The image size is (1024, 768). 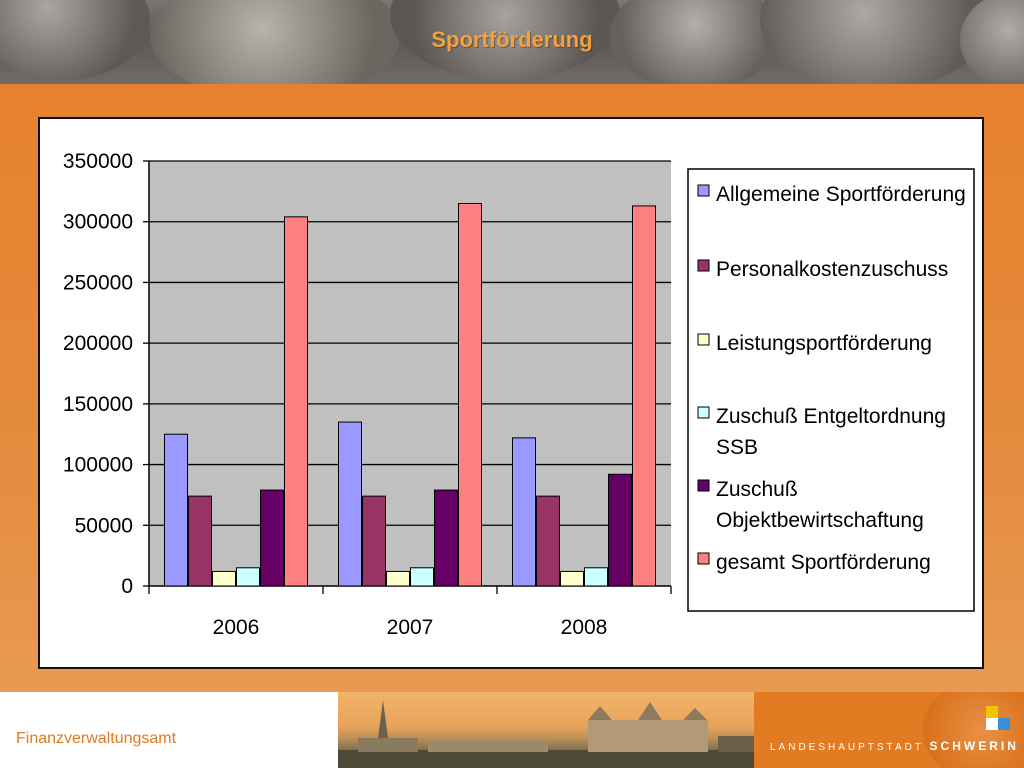 I want to click on city-logo-icon, so click(x=998, y=718).